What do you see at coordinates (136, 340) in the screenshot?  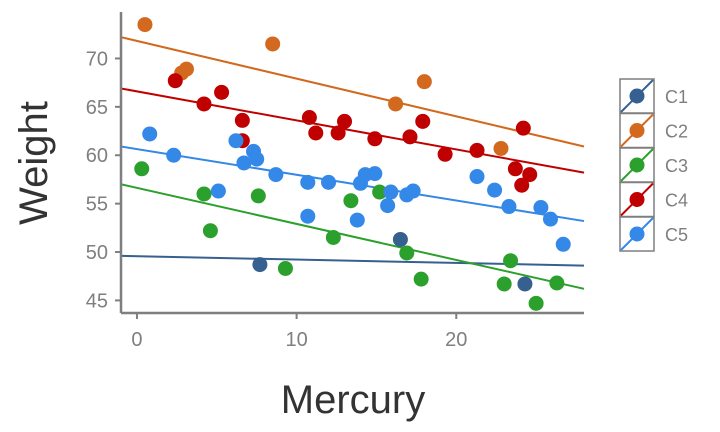 I see `x-tick-label: 0` at bounding box center [136, 340].